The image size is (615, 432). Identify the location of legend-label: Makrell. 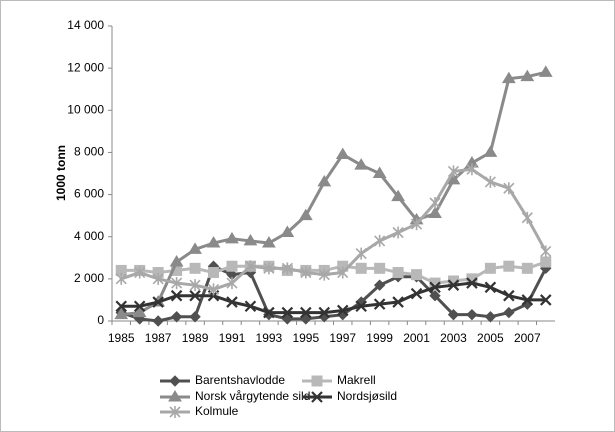
(356, 380).